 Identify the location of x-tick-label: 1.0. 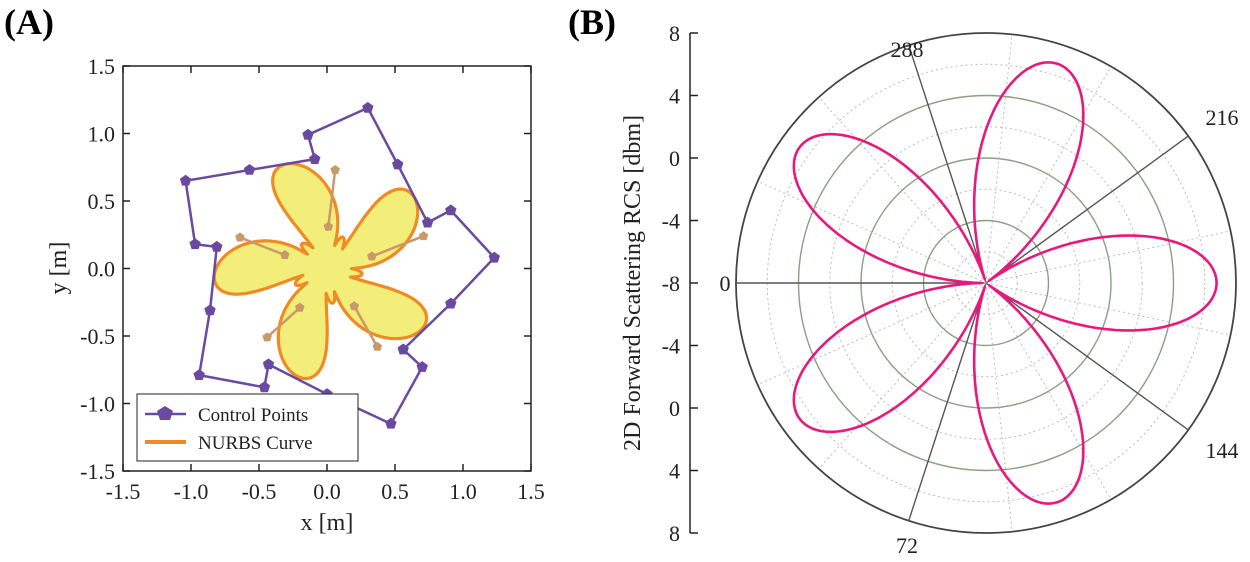
(463, 491).